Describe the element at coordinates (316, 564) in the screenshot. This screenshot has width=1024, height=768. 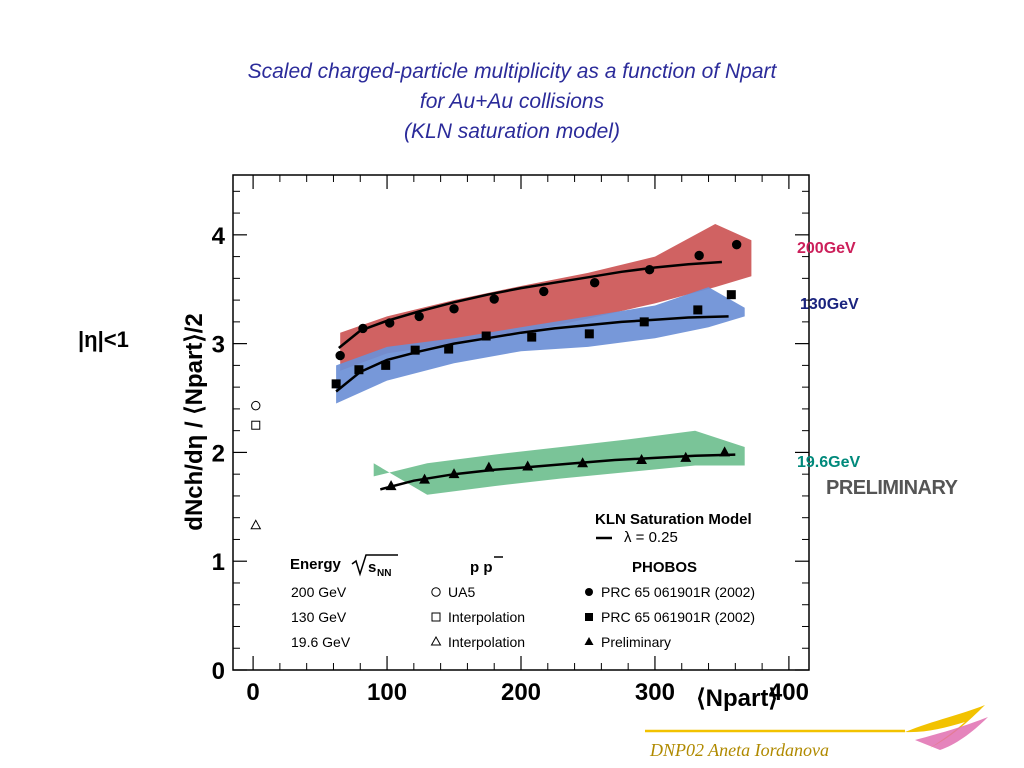
I see `legend-energy-header: Energy` at that location.